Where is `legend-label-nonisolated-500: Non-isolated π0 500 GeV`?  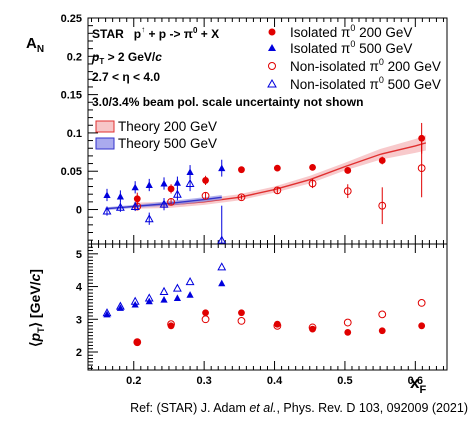
legend-label-nonisolated-500: Non-isolated π0 500 GeV is located at coordinates (365, 83).